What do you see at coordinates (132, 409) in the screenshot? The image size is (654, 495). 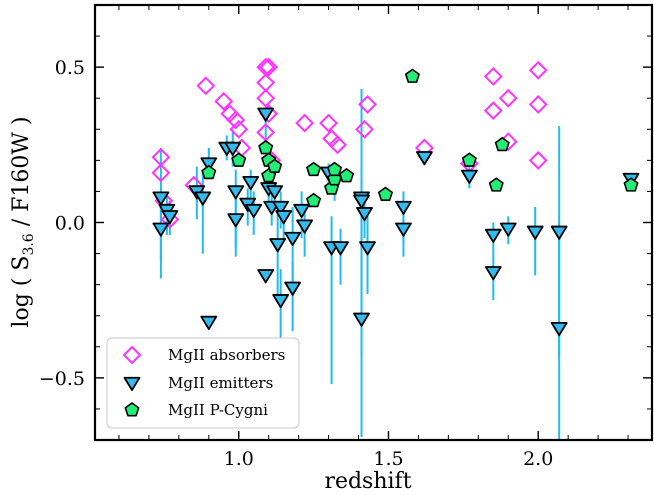 I see `legend-pcygni-marker` at bounding box center [132, 409].